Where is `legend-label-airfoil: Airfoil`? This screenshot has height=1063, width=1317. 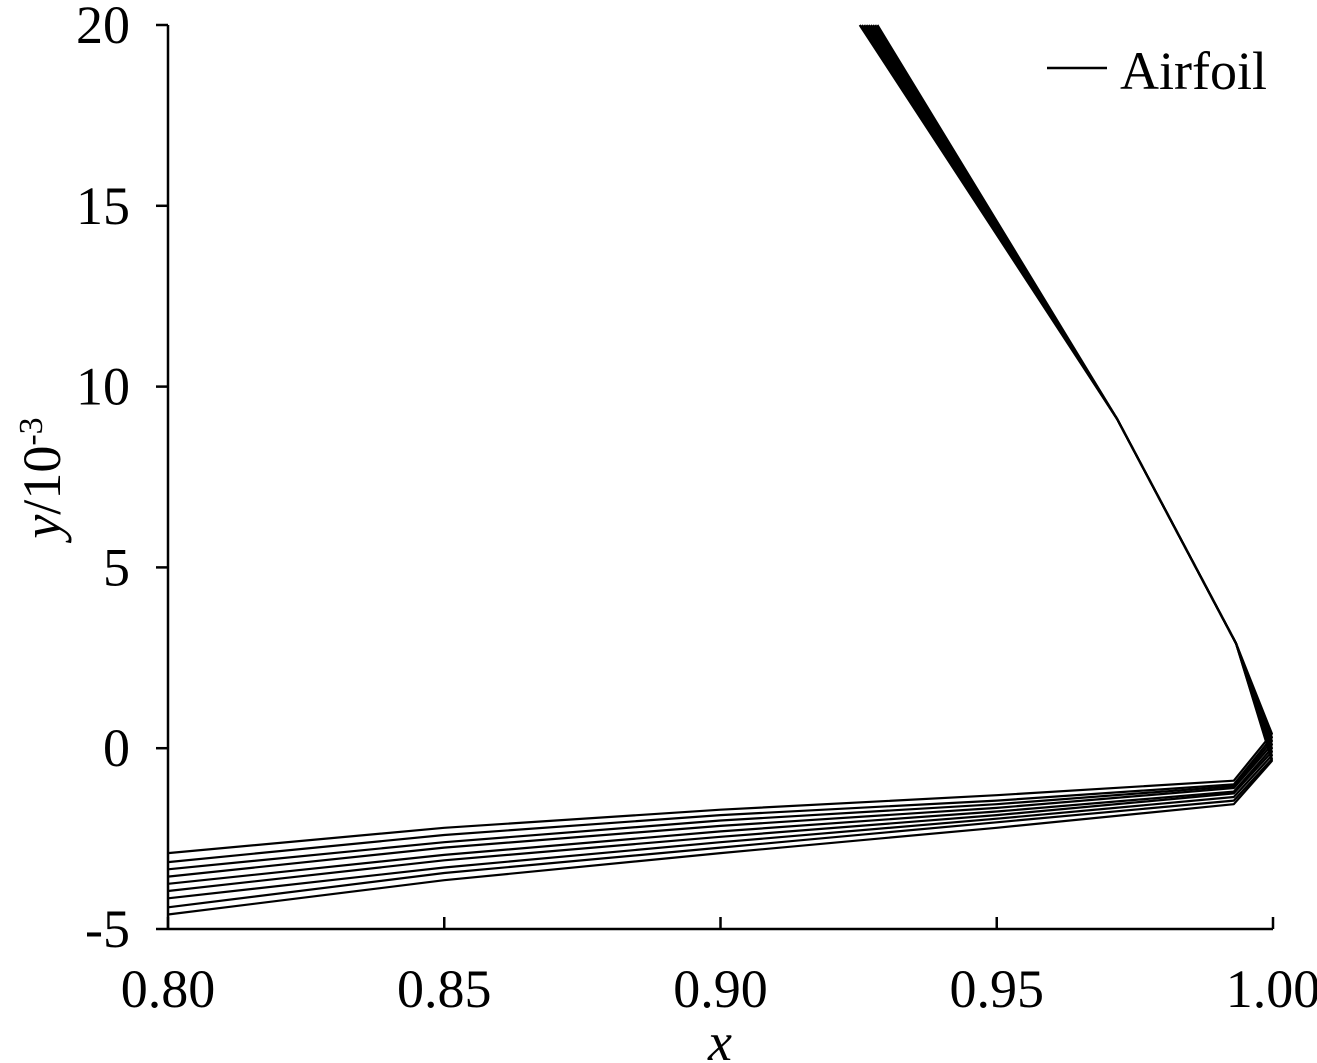 legend-label-airfoil: Airfoil is located at coordinates (1193, 71).